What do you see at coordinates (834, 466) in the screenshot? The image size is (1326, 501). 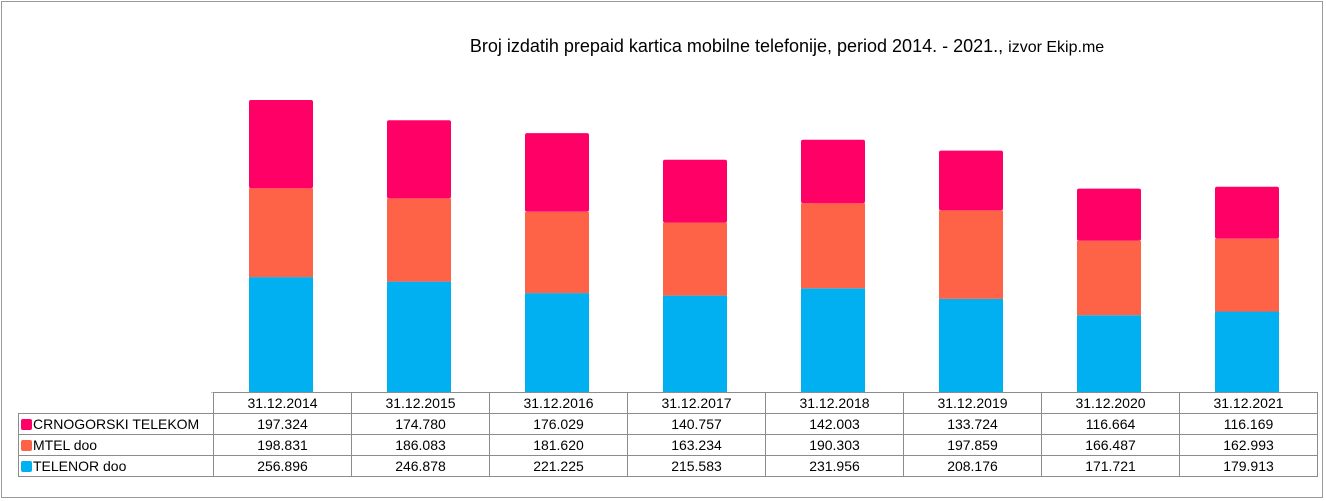 I see `data-label: 231.956` at bounding box center [834, 466].